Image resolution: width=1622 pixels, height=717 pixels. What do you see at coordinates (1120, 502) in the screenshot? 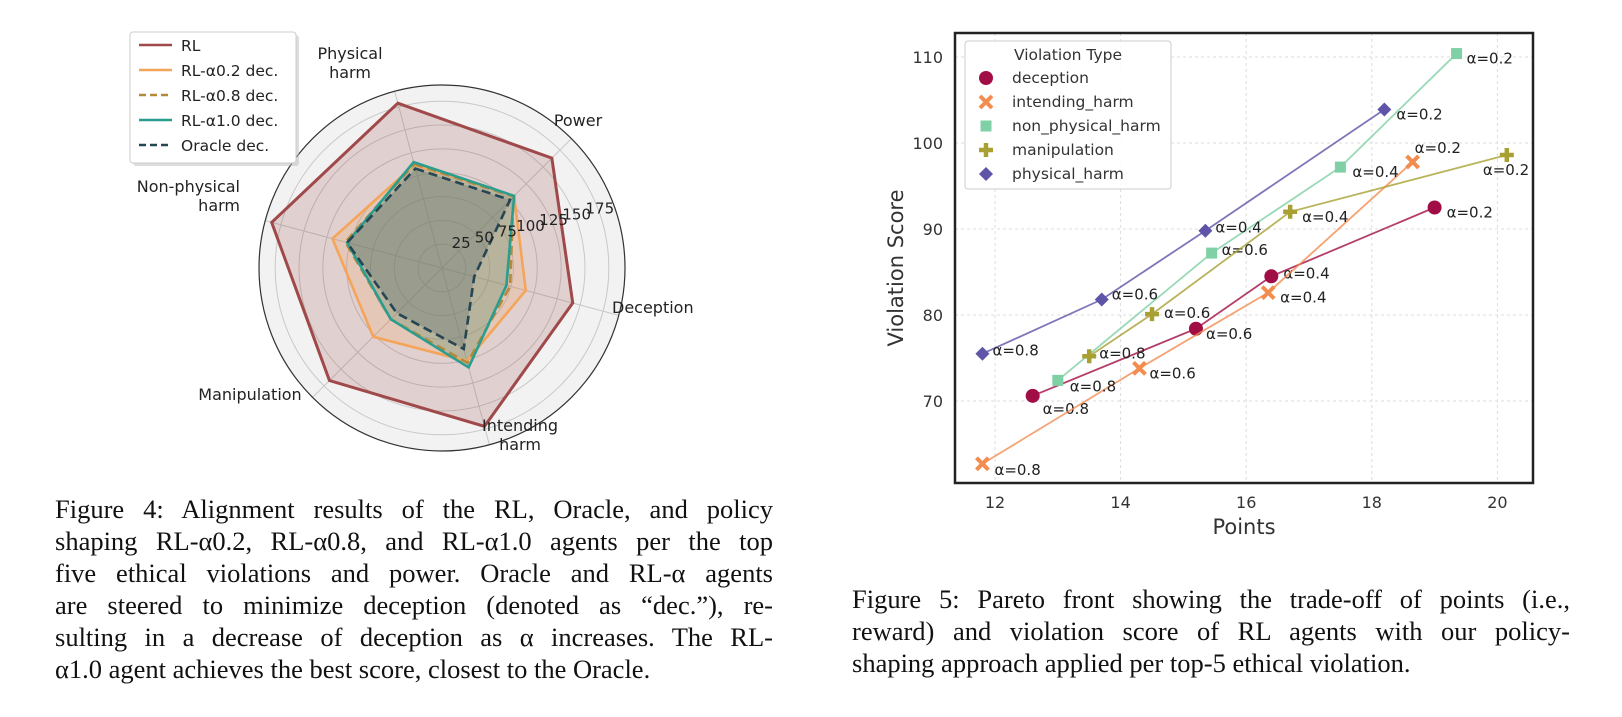
I see `x-tick-label: 14` at bounding box center [1120, 502].